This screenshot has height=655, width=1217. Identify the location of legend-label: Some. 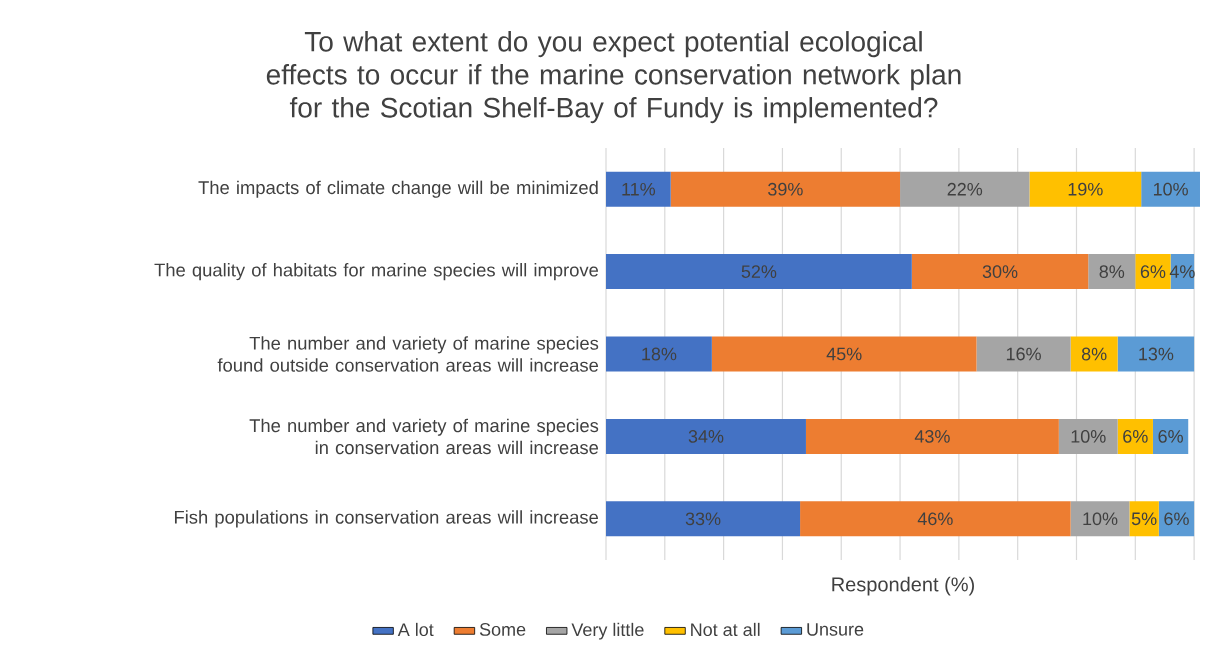
(502, 629).